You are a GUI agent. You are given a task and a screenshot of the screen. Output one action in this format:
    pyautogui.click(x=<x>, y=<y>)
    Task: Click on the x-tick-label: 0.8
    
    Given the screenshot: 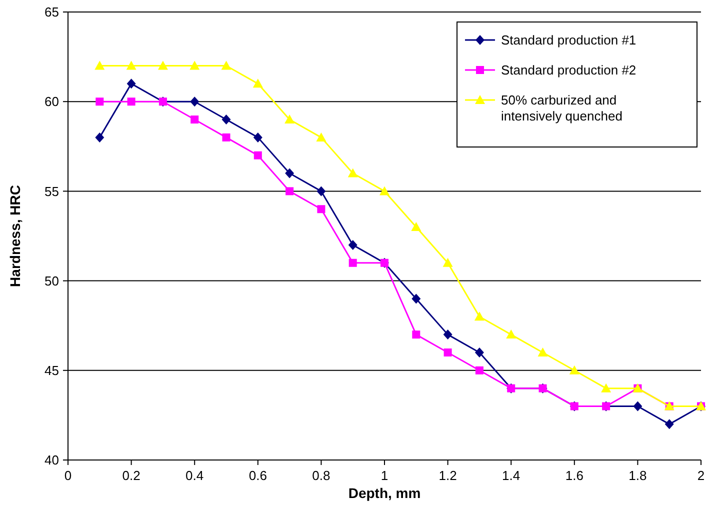 What is the action you would take?
    pyautogui.click(x=321, y=475)
    